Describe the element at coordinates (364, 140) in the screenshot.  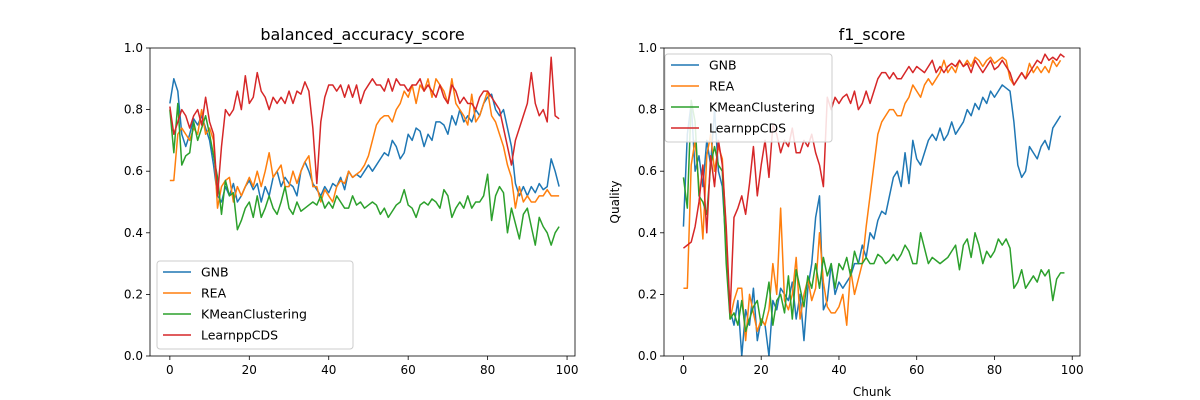
I see `series-line-GNB` at that location.